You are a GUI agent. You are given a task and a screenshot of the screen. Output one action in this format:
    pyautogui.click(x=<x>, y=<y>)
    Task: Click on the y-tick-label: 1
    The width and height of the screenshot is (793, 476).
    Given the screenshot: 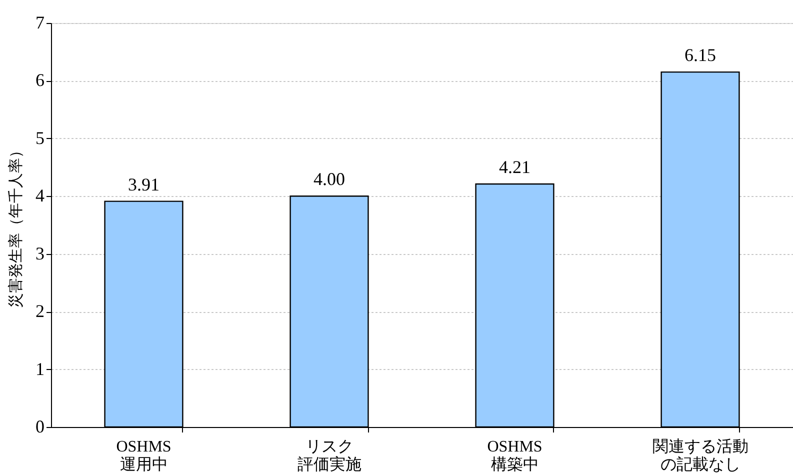 What is the action you would take?
    pyautogui.click(x=40, y=368)
    